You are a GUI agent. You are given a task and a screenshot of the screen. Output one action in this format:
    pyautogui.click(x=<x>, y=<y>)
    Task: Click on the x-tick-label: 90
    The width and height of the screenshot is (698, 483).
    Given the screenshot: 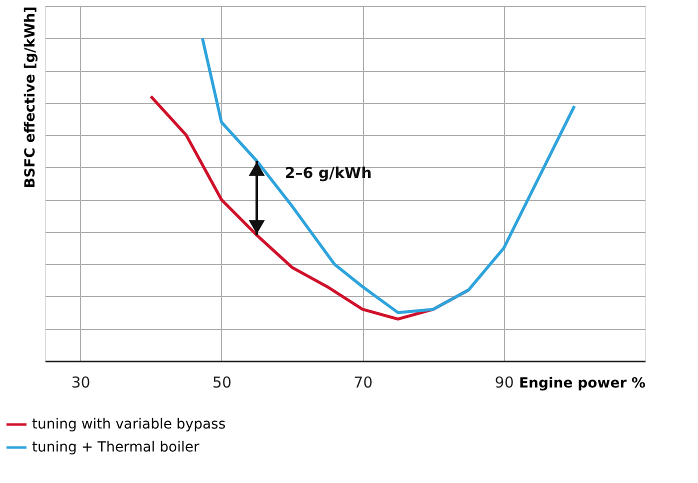 What is the action you would take?
    pyautogui.click(x=504, y=383)
    